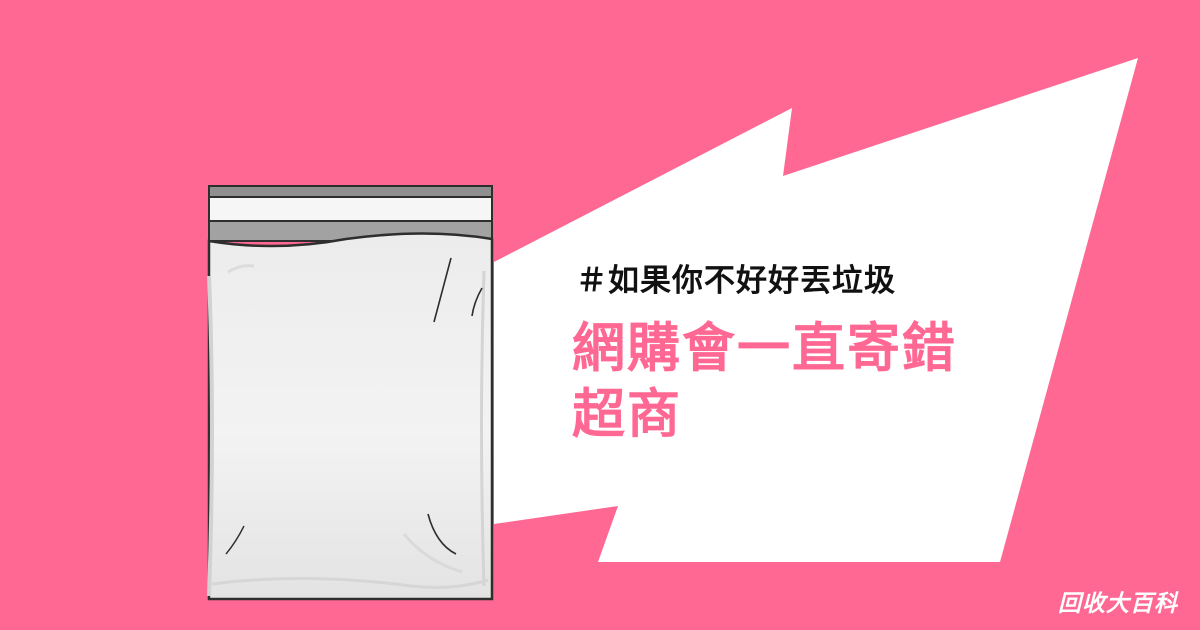 The width and height of the screenshot is (1200, 630). What do you see at coordinates (736, 281) in the screenshot?
I see `hashtag-text: ＃如果你不好好丟垃圾` at bounding box center [736, 281].